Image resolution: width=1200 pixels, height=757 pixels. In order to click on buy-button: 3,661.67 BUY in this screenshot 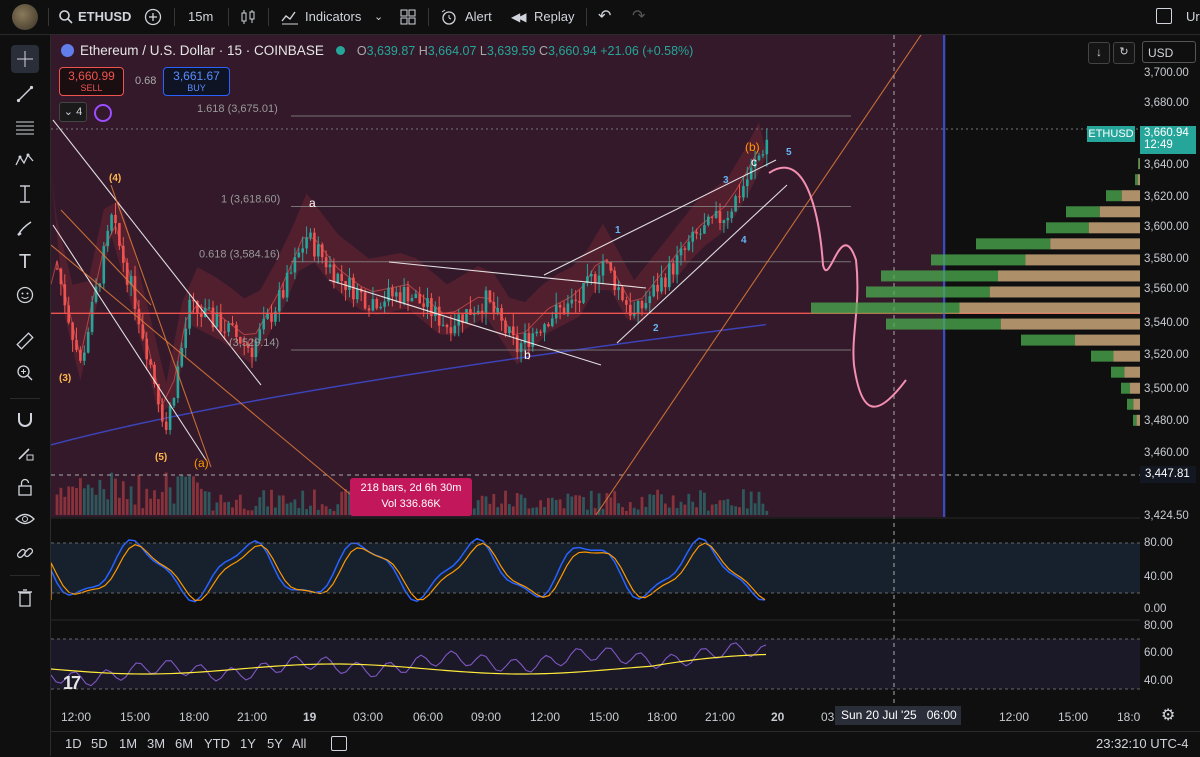, I will do `click(196, 81)`.